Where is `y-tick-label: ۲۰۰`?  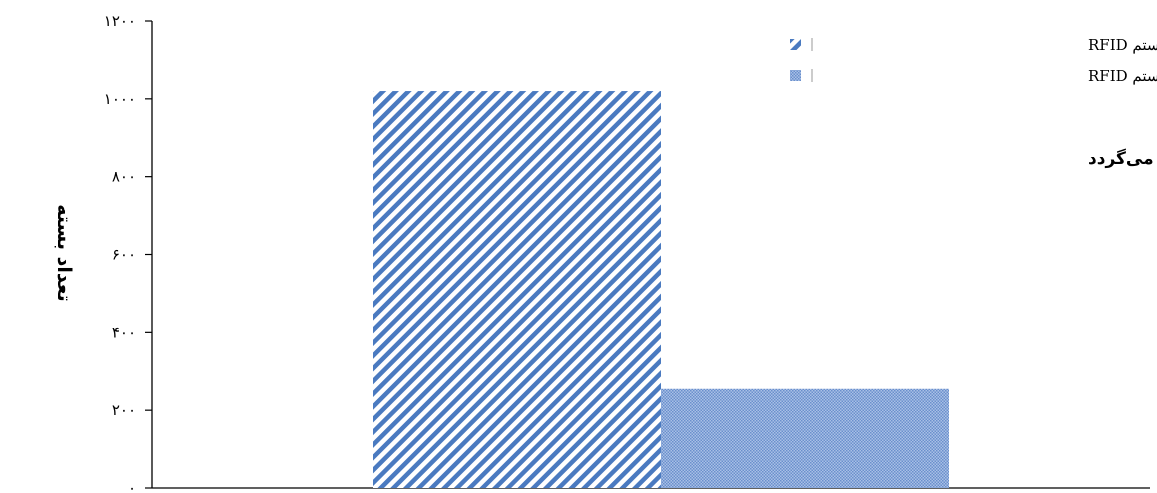 y-tick-label: ۲۰۰ is located at coordinates (124, 410).